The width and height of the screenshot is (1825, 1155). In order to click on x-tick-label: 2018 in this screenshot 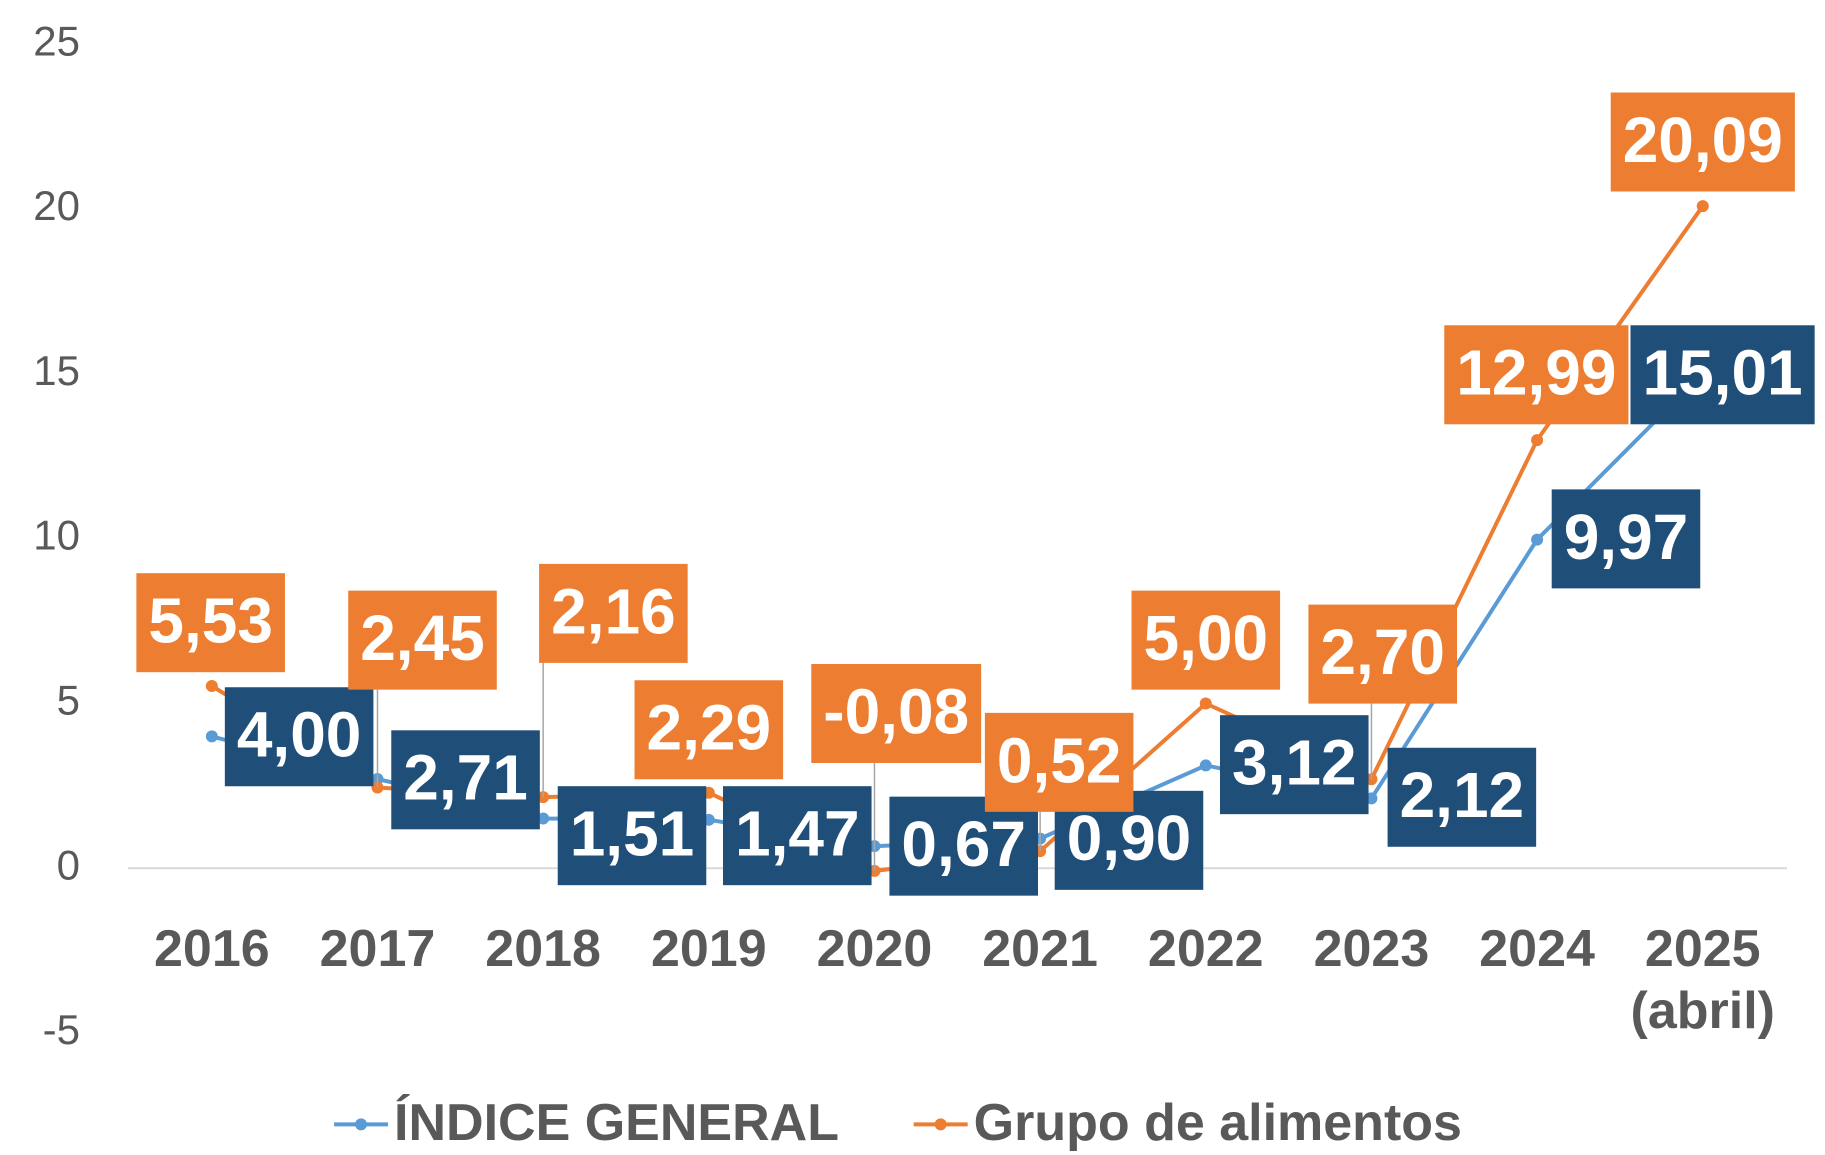, I will do `click(543, 949)`.